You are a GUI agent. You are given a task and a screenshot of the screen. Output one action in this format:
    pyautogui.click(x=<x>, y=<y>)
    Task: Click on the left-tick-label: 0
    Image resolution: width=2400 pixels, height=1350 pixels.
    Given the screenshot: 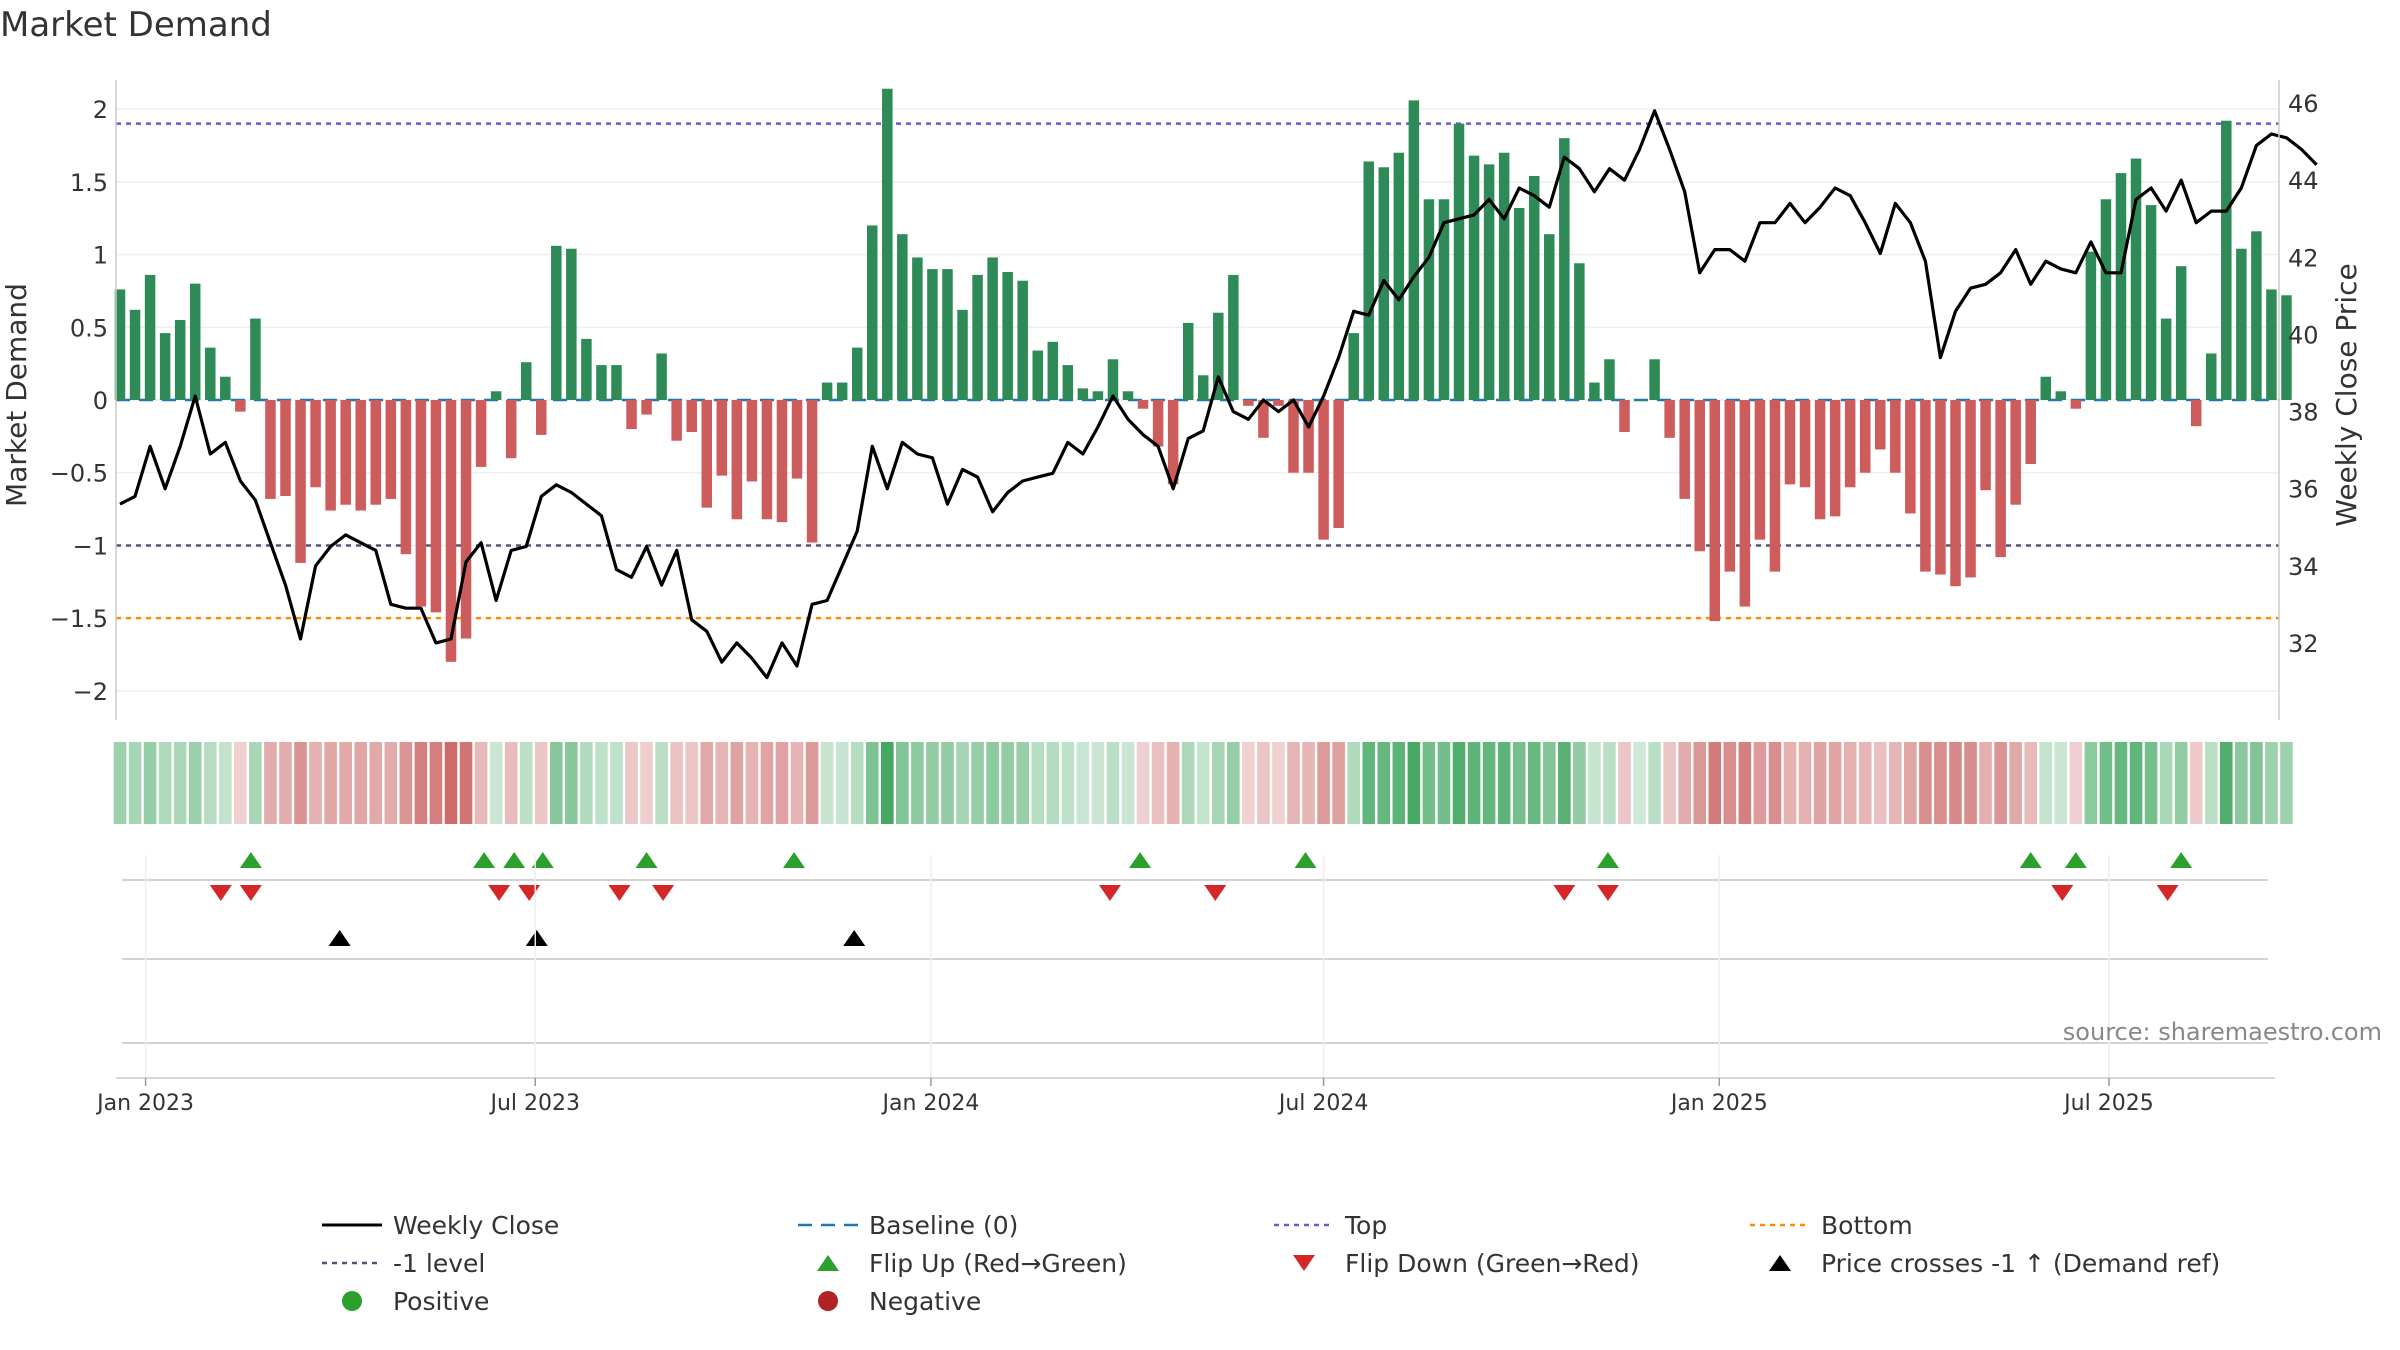 What is the action you would take?
    pyautogui.click(x=100, y=401)
    